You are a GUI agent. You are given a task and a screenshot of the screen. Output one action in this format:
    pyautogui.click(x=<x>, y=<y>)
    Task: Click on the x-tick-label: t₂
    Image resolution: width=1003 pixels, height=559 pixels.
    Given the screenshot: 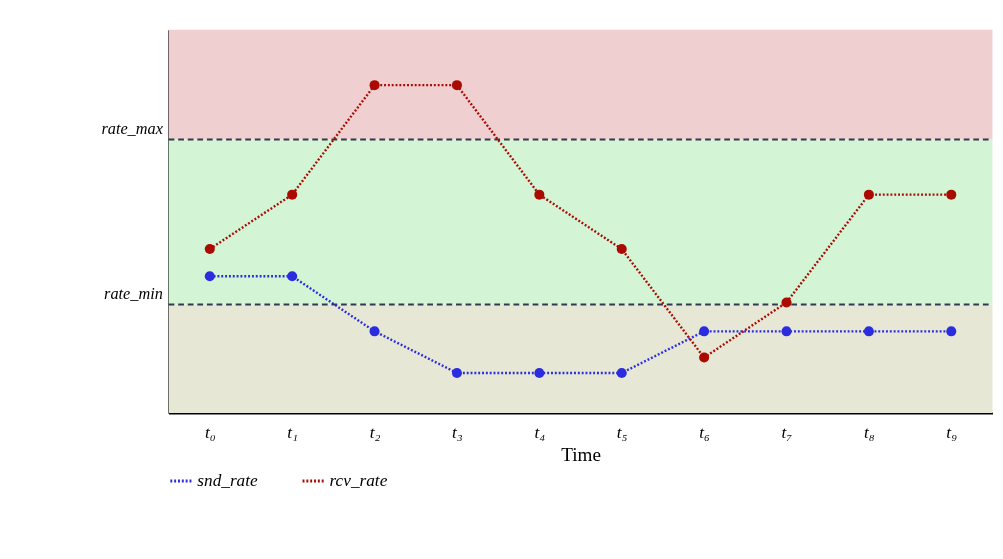 What is the action you would take?
    pyautogui.click(x=375, y=433)
    